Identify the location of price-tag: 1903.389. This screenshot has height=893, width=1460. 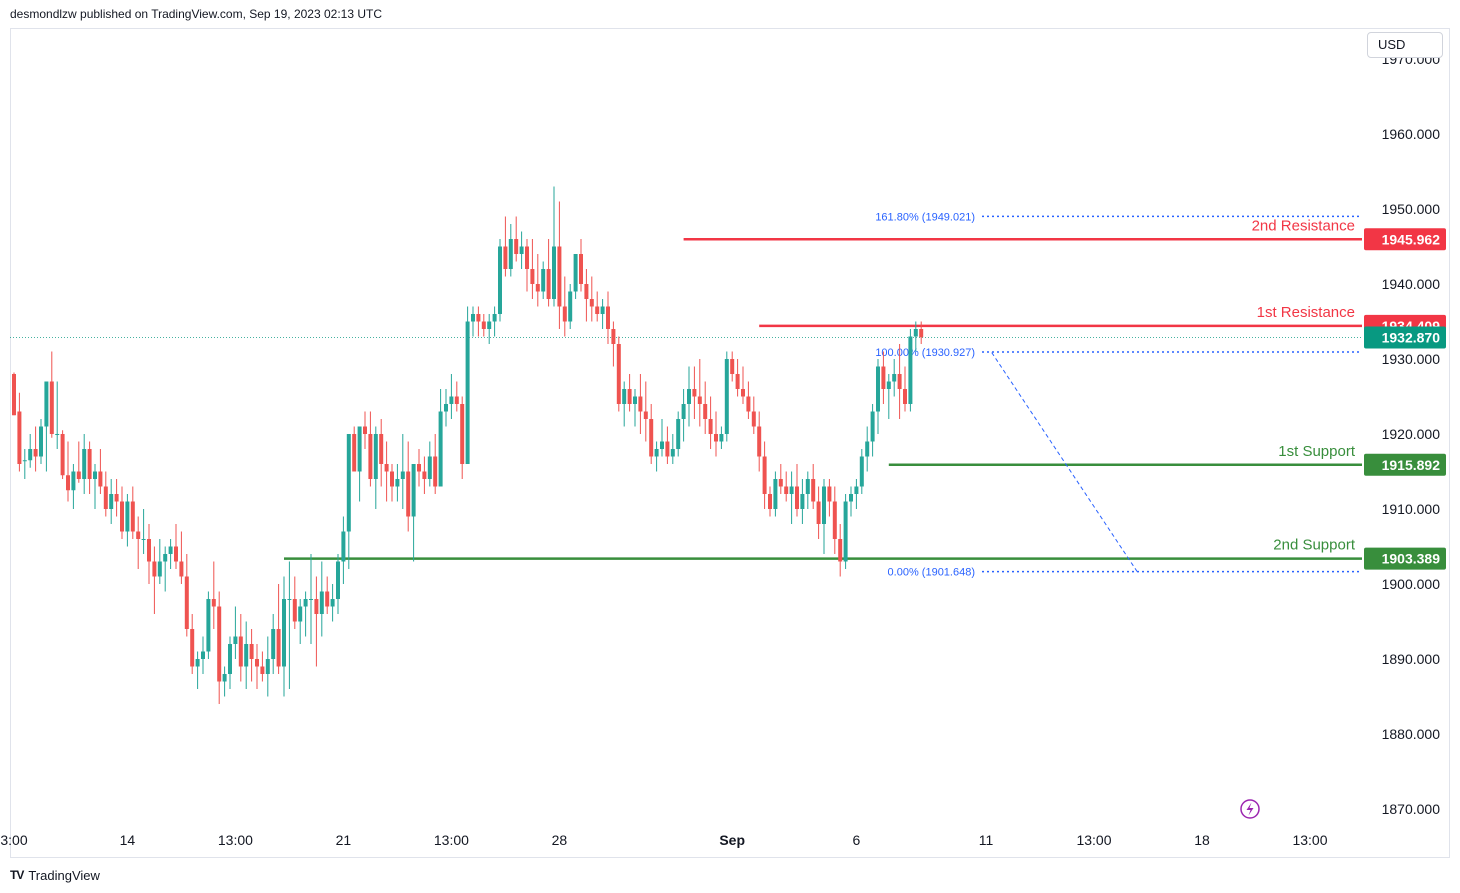
(1405, 558).